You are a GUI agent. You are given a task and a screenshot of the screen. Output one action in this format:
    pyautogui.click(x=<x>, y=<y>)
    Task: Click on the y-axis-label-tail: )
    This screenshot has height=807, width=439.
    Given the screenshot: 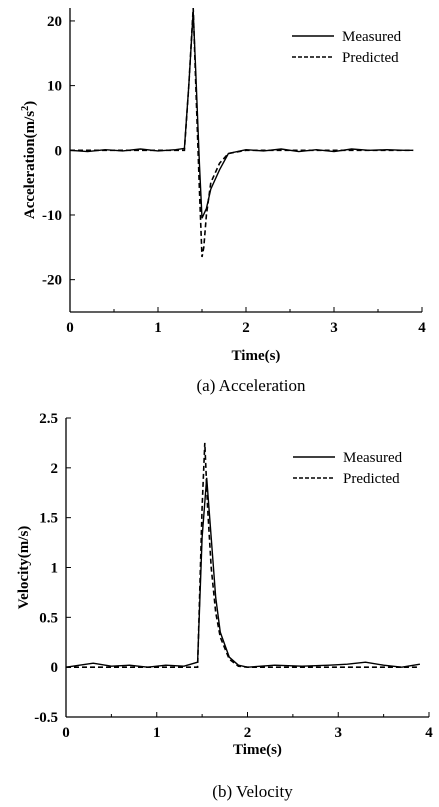 What is the action you would take?
    pyautogui.click(x=30, y=103)
    